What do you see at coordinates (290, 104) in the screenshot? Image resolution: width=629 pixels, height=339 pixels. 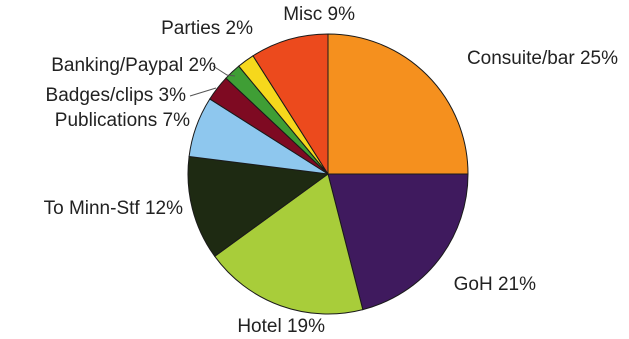 I see `slice-misc` at bounding box center [290, 104].